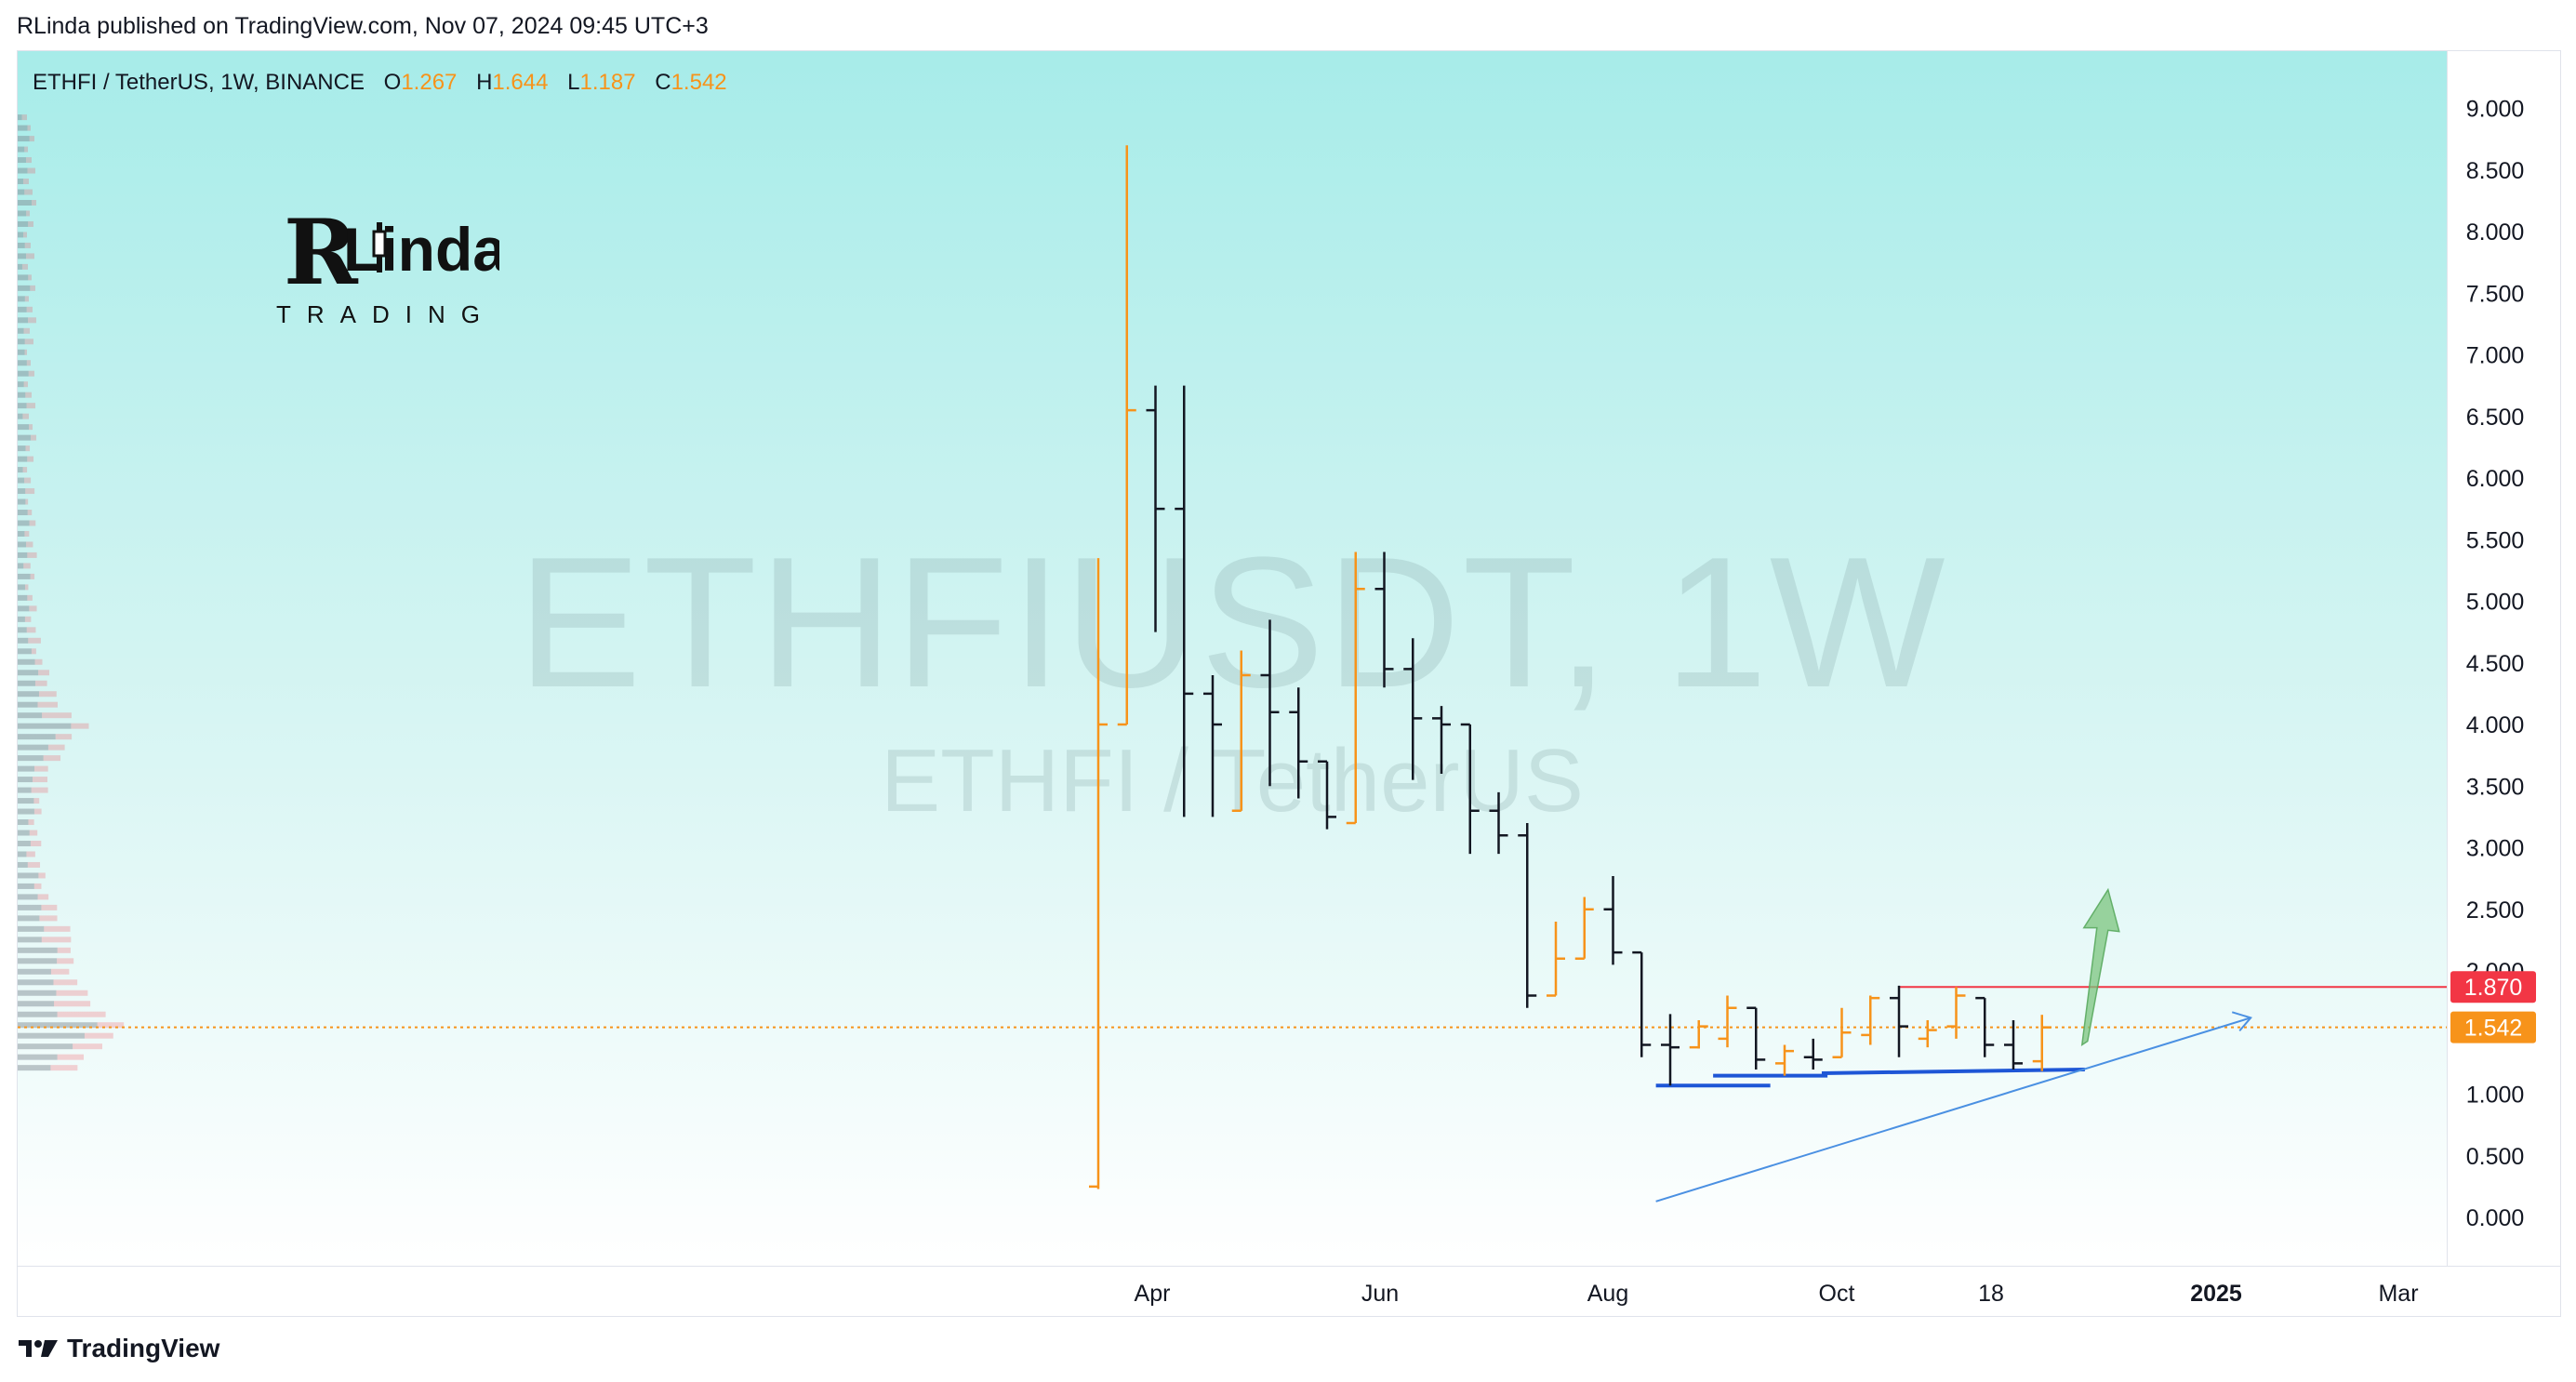 Image resolution: width=2576 pixels, height=1382 pixels. I want to click on price-axis-label: 1.870, so click(2493, 988).